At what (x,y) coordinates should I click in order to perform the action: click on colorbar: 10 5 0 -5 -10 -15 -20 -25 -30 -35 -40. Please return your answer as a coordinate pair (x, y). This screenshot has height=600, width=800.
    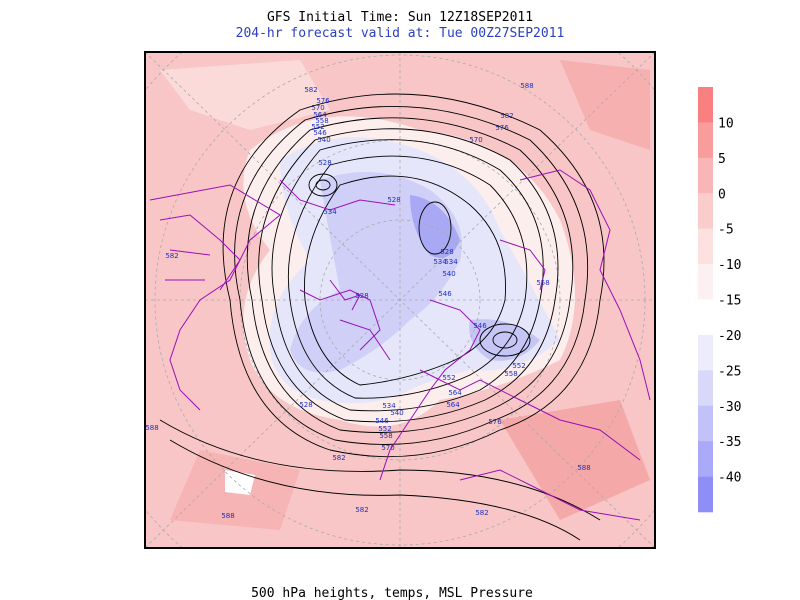
    Looking at the image, I should click on (719, 300).